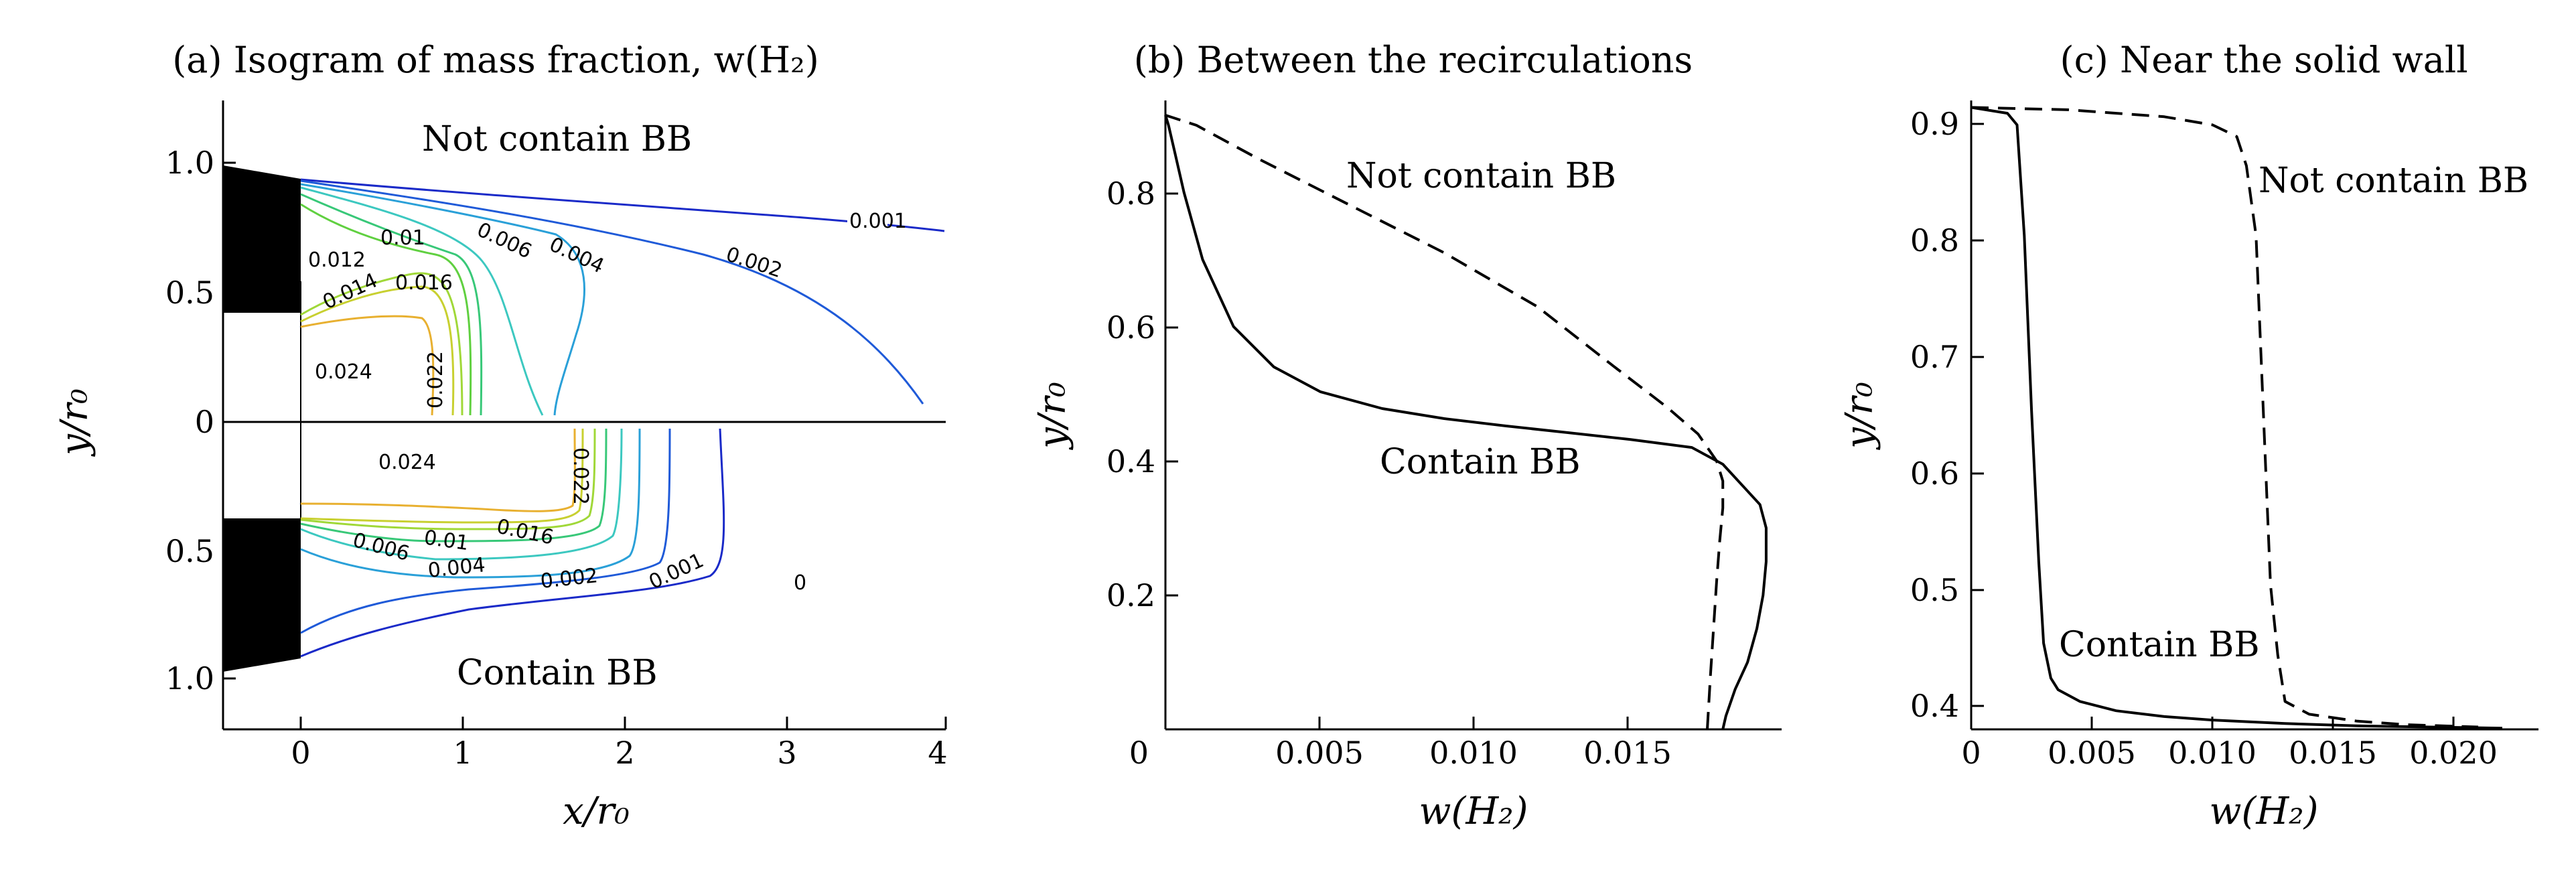 The image size is (2576, 870). I want to click on upper-contours, so click(622, 297).